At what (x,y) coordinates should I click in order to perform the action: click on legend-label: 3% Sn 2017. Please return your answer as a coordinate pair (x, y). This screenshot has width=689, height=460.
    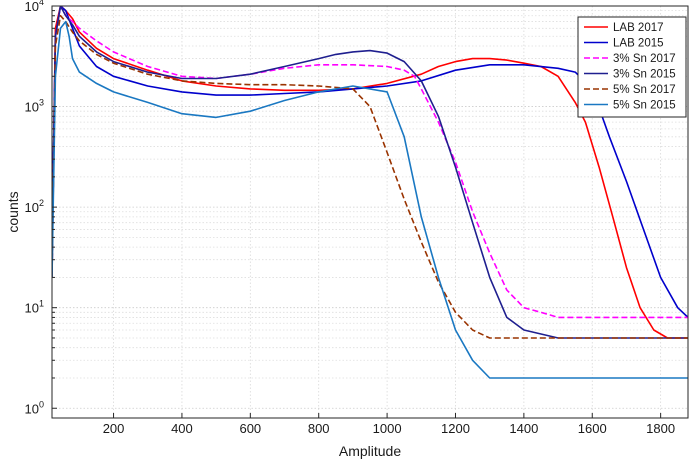
    Looking at the image, I should click on (644, 59).